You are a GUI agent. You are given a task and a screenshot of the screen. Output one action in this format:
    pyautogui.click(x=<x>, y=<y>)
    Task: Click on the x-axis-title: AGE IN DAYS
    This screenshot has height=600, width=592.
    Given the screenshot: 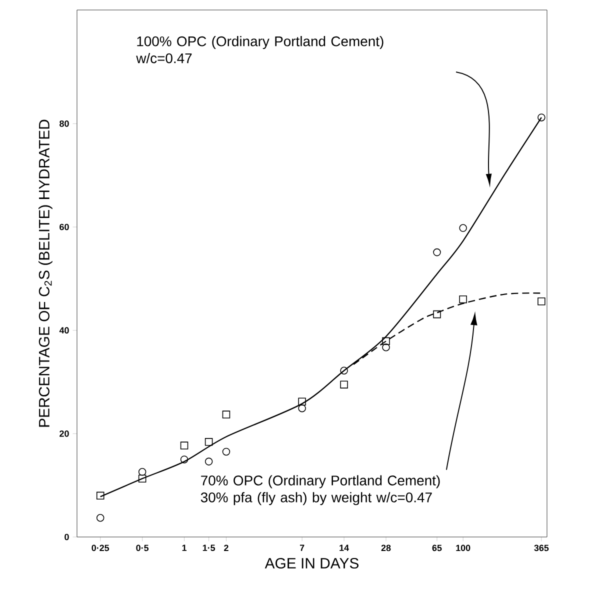 What is the action you would take?
    pyautogui.click(x=311, y=563)
    